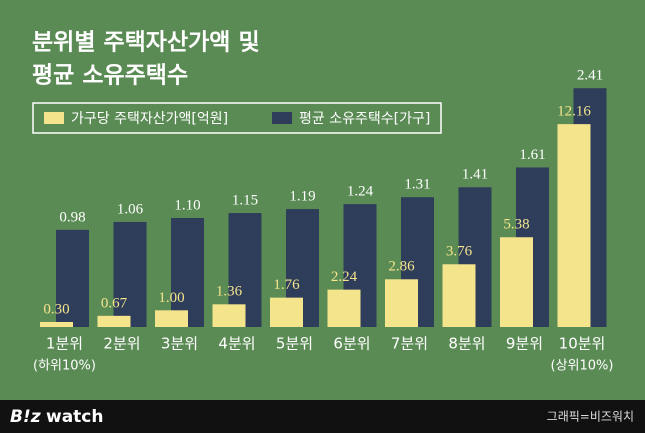  I want to click on x-tick-label: 8분위, so click(466, 344).